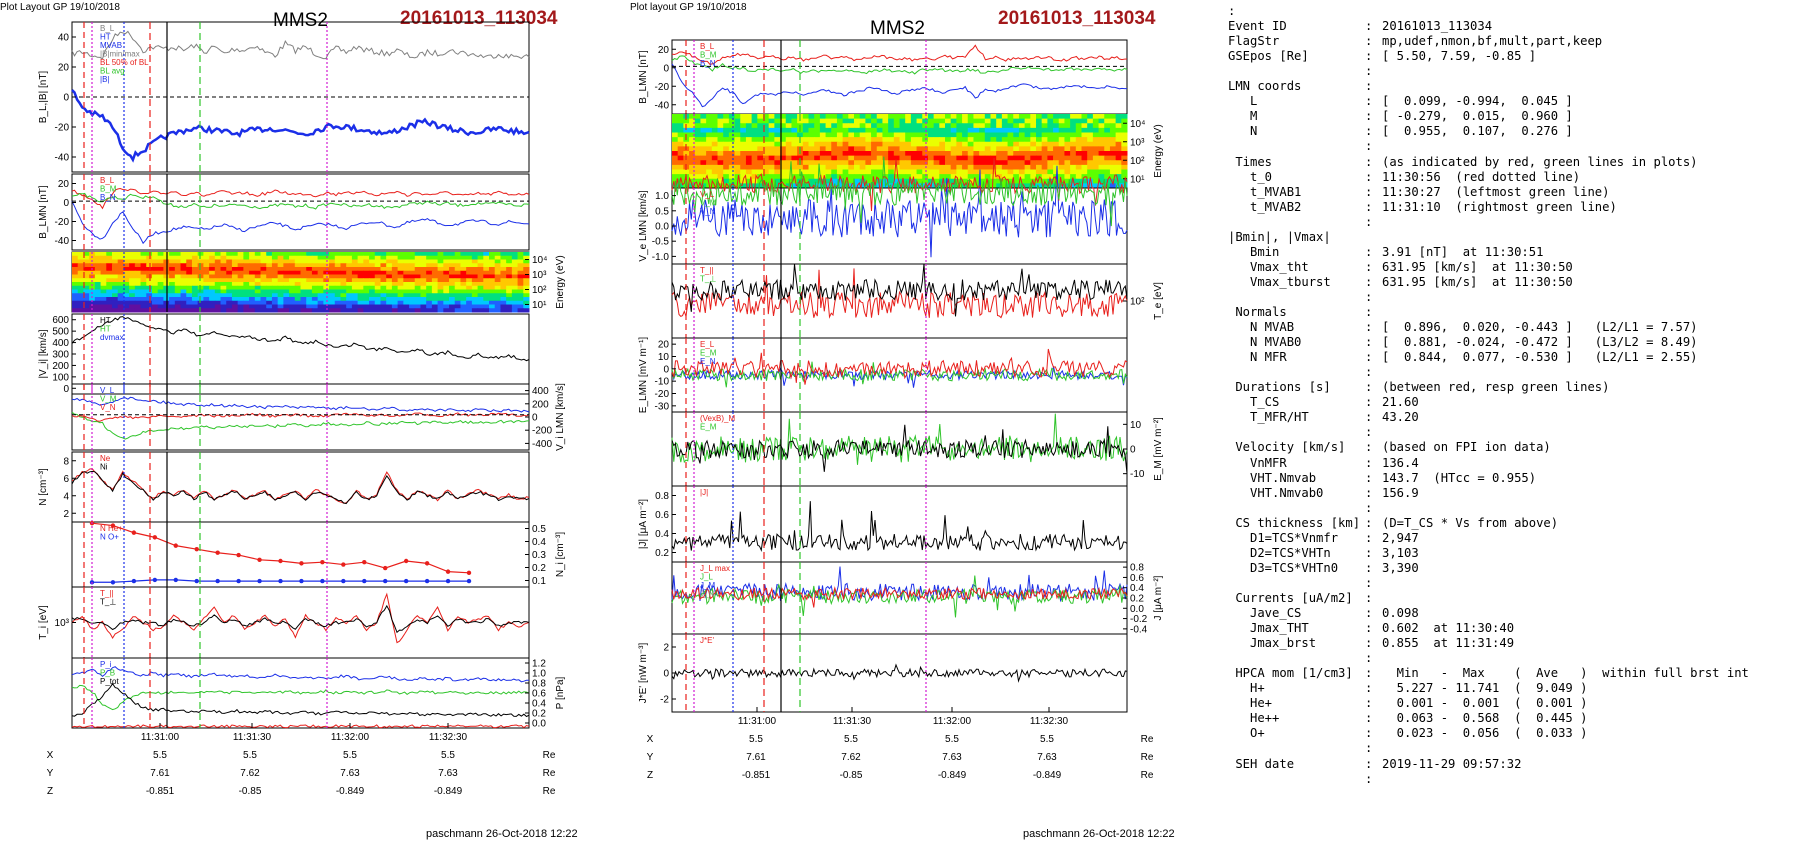 The image size is (1804, 841). I want to click on pos-value: 7.63, so click(952, 757).